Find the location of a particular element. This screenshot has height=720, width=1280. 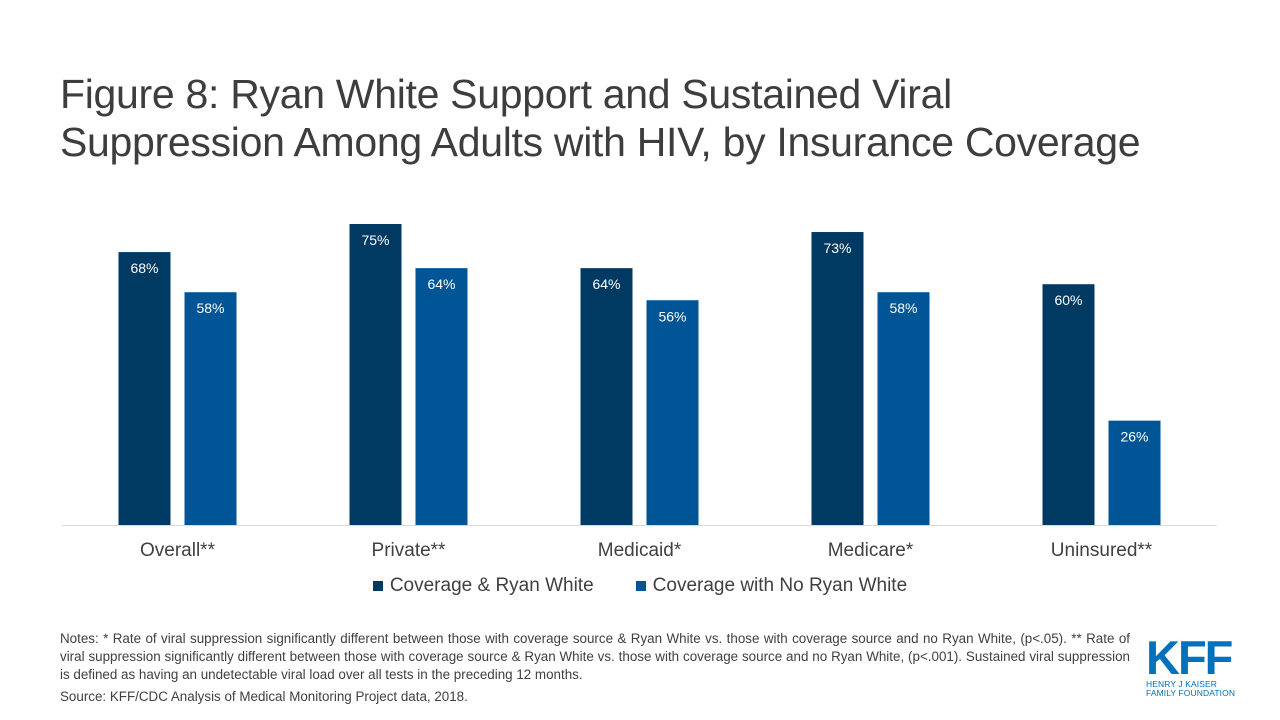

category-label: Private** is located at coordinates (409, 550).